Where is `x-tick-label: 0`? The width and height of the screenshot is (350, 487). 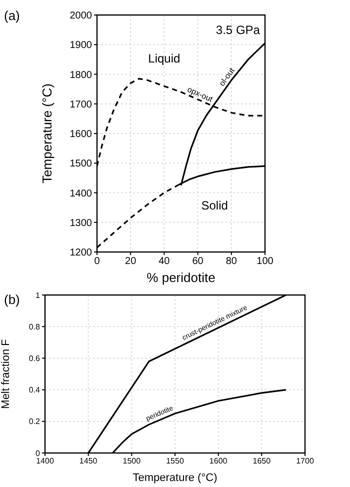
x-tick-label: 0 is located at coordinates (97, 262).